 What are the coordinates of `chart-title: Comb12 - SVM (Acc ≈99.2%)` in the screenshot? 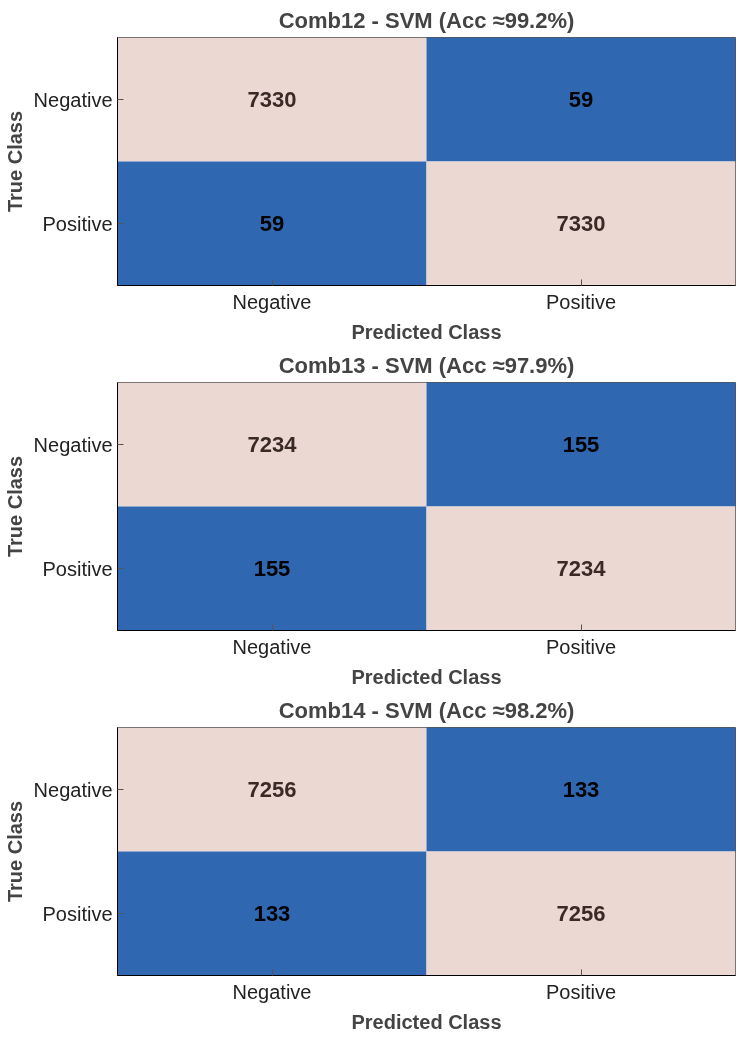 It's located at (426, 20).